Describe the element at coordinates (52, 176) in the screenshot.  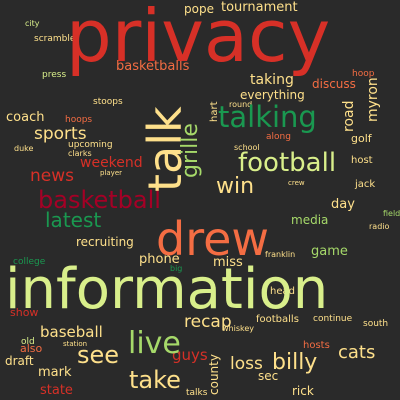
I see `word-news: news` at that location.